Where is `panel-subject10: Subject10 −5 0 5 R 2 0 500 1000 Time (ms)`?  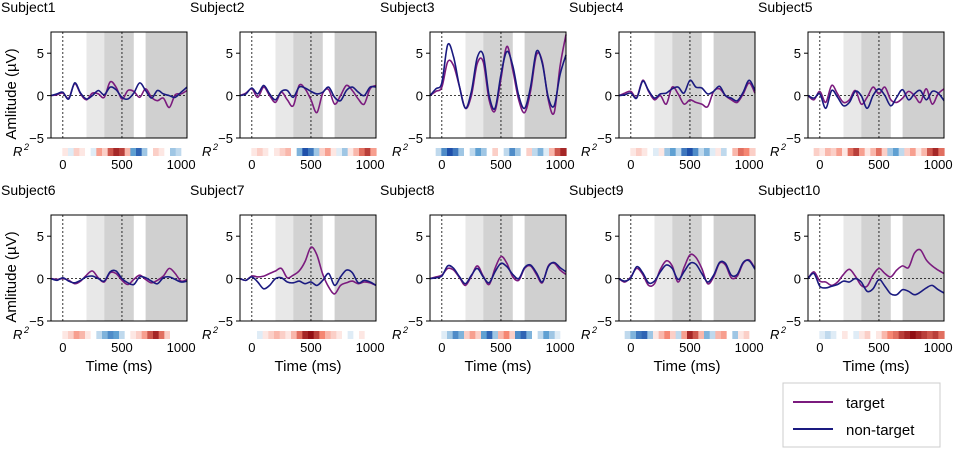
panel-subject10: Subject10 −5 0 5 R 2 0 500 1000 Time (ms) is located at coordinates (855, 278).